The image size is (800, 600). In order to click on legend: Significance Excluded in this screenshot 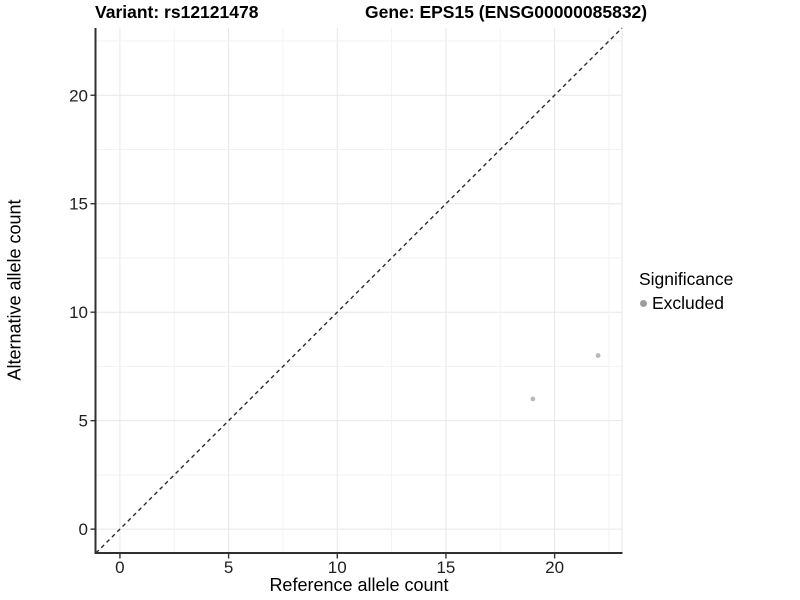, I will do `click(686, 291)`.